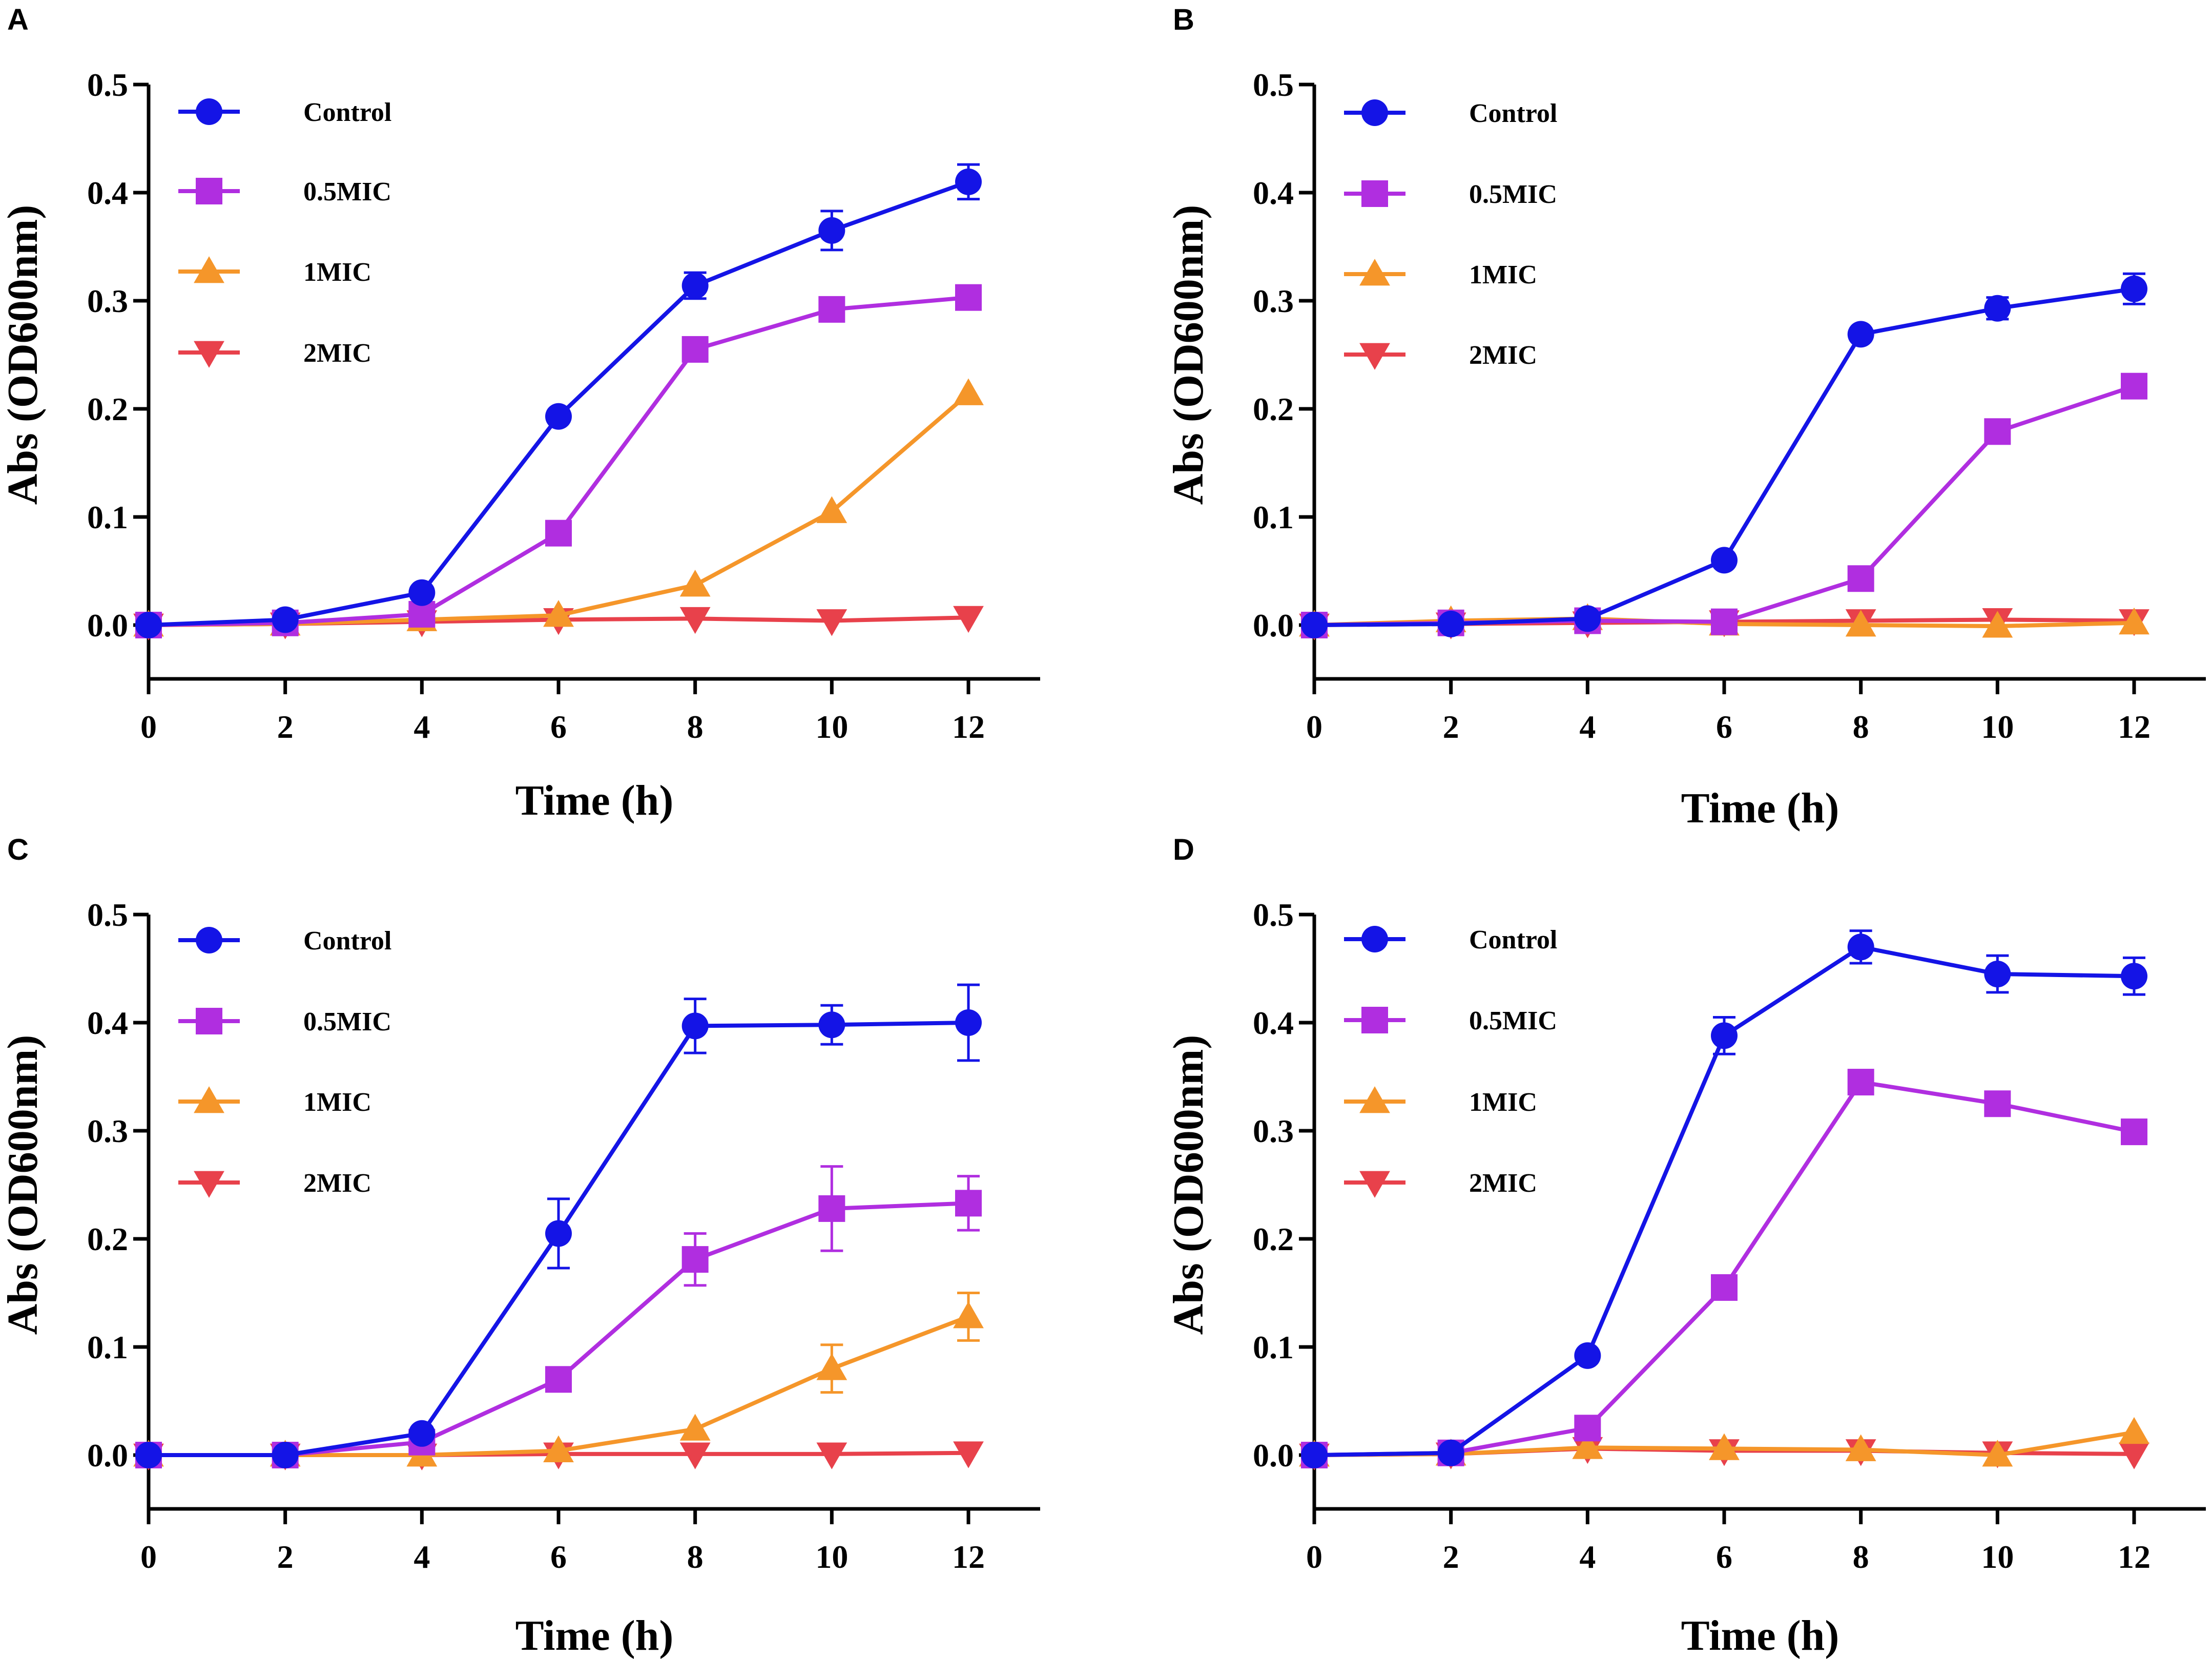  What do you see at coordinates (558, 461) in the screenshot?
I see `series-0-5mic` at bounding box center [558, 461].